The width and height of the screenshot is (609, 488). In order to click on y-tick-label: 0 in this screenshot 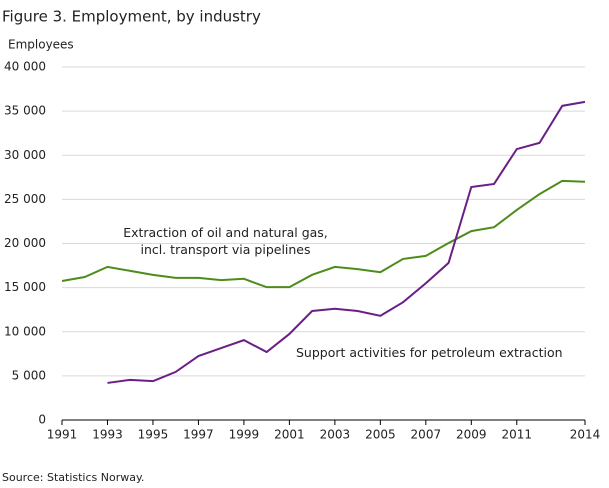, I will do `click(42, 420)`.